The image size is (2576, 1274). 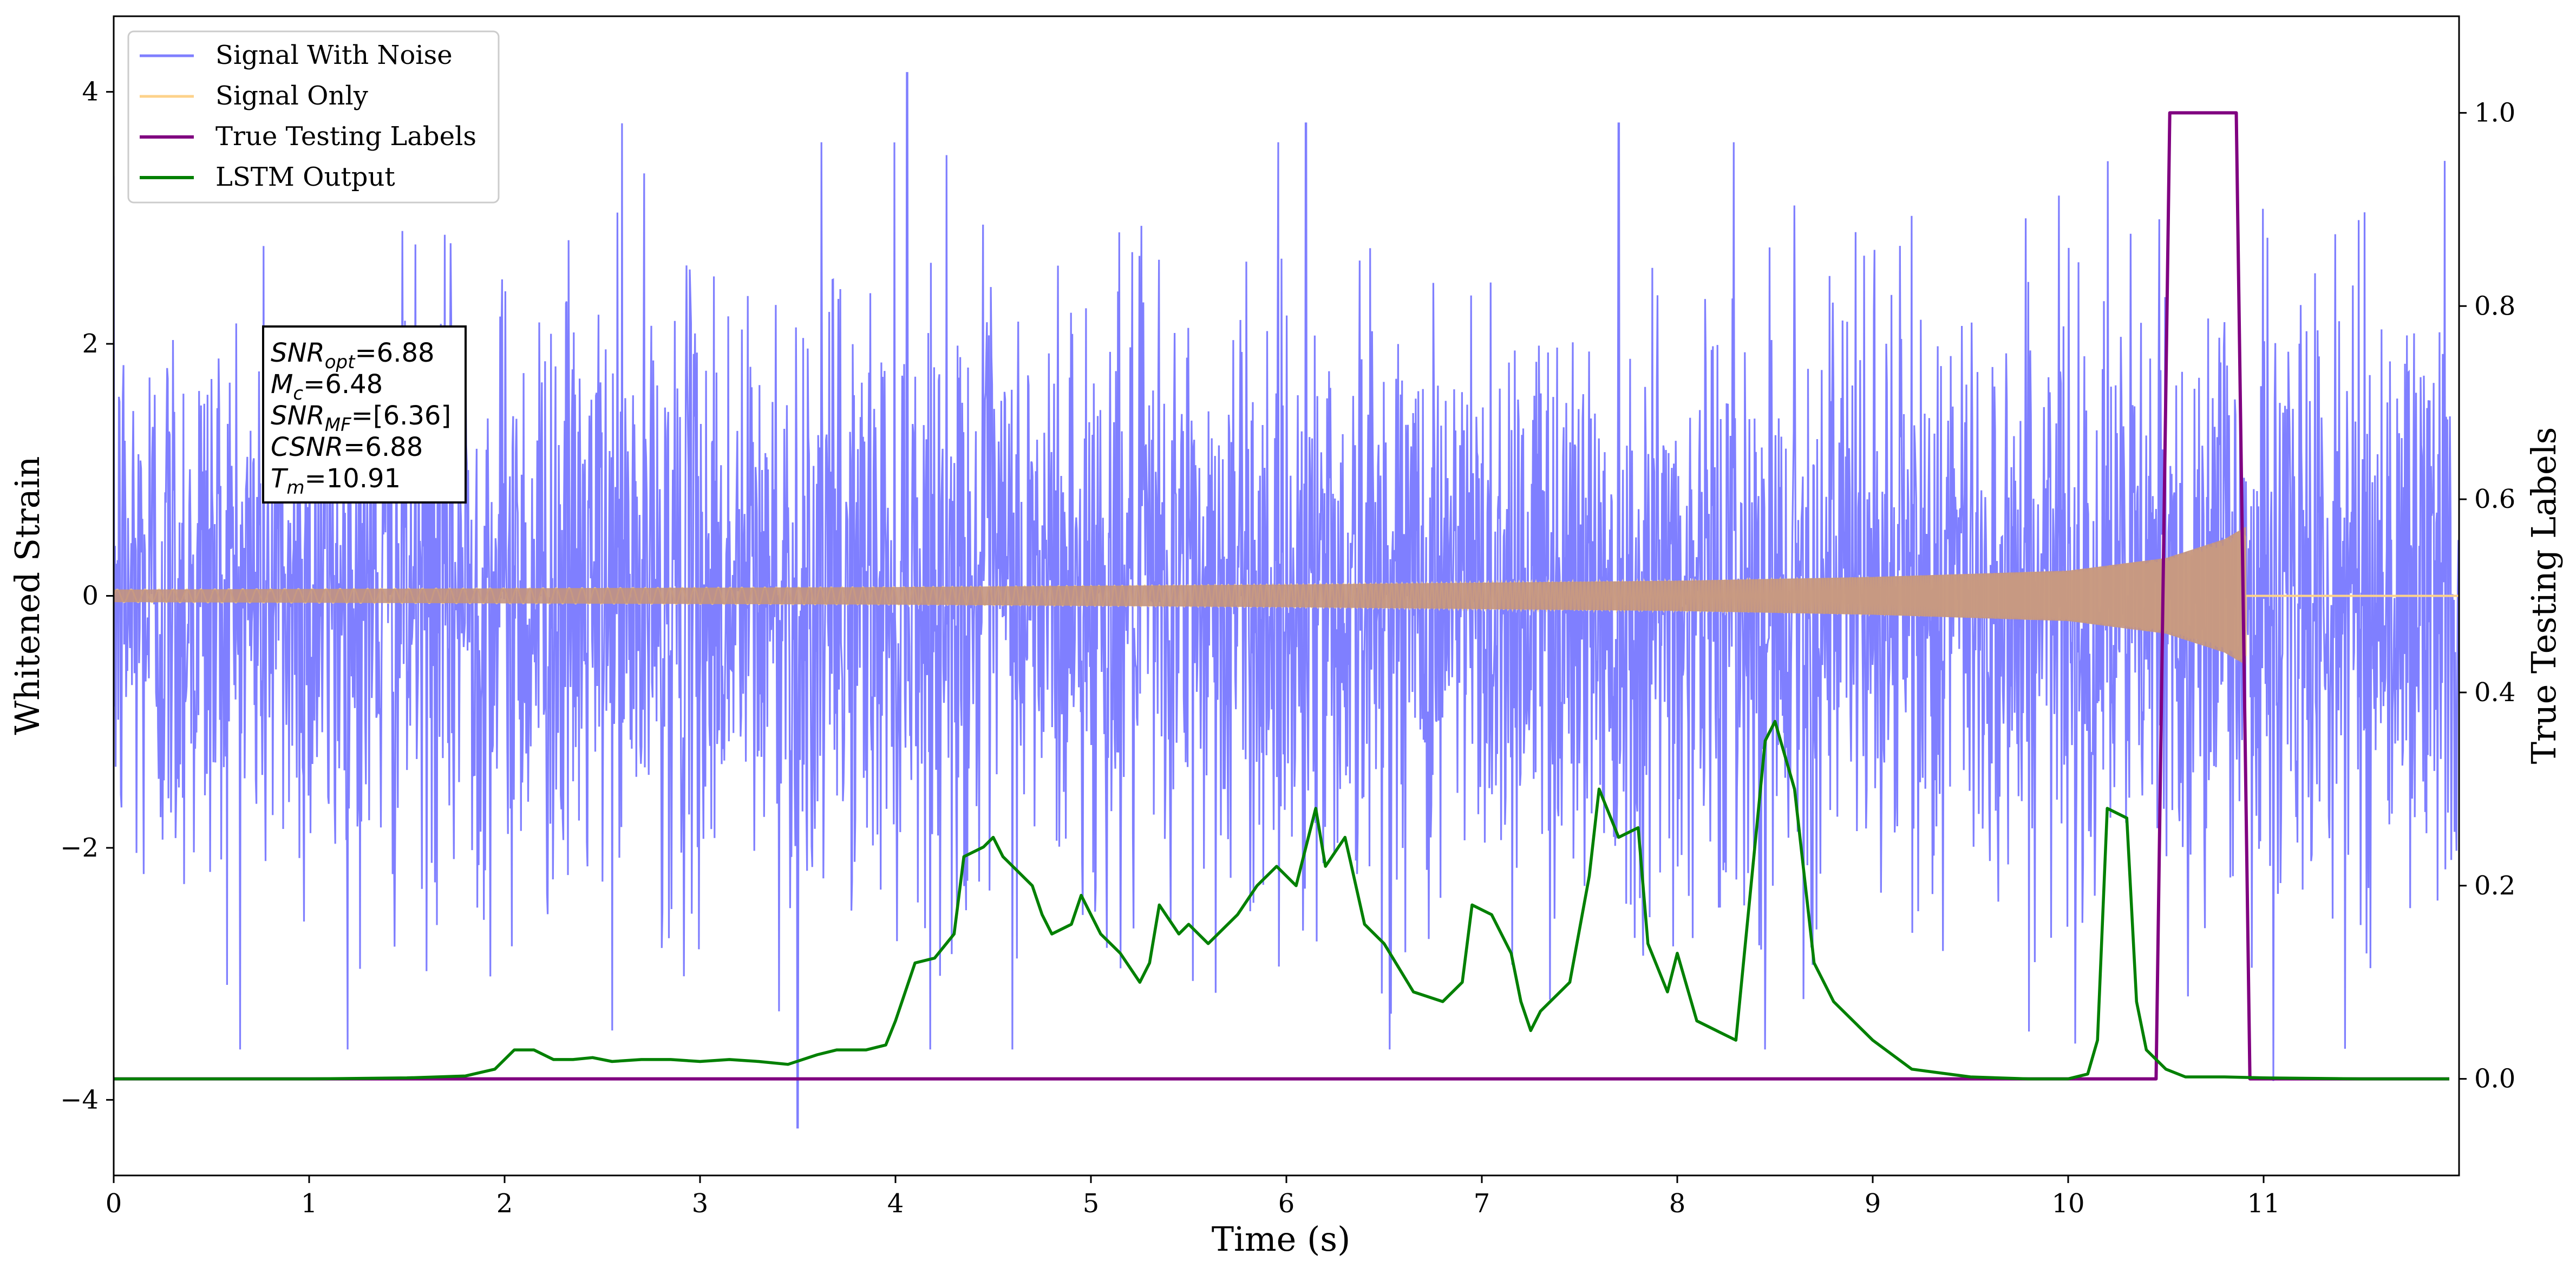 What do you see at coordinates (353, 355) in the screenshot?
I see `annotation-line: SNRopt=6.88` at bounding box center [353, 355].